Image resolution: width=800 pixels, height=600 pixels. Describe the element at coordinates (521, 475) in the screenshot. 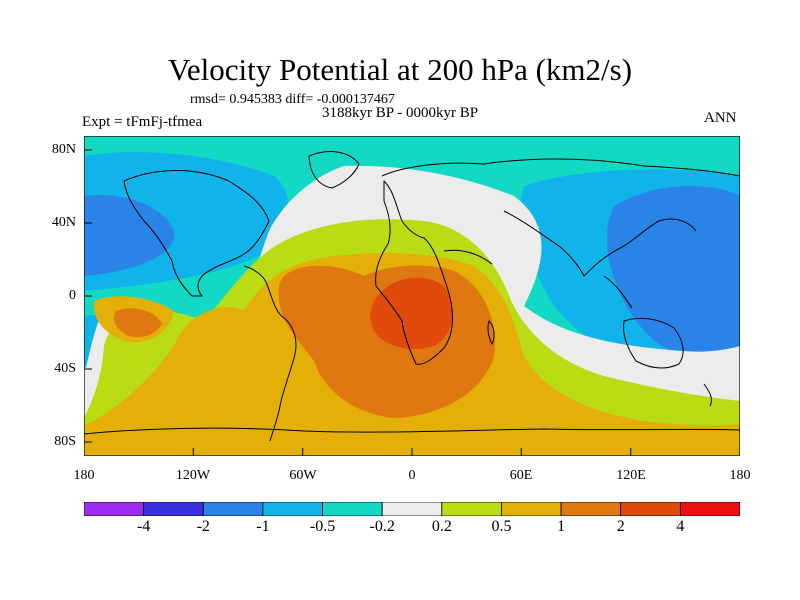

I see `lon-label-60e: 60E` at that location.